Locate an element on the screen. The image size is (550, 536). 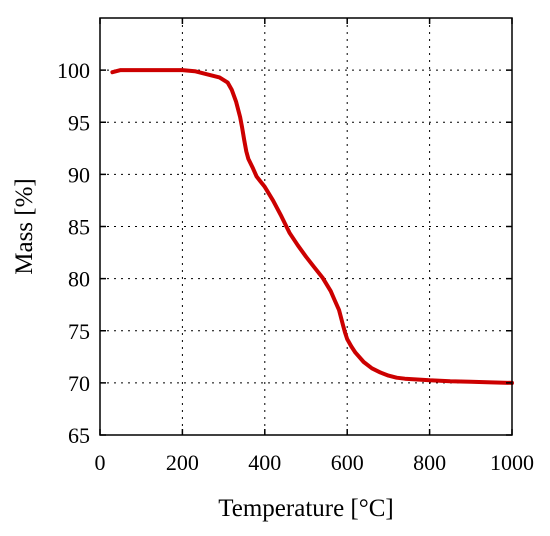
x-tick-label: 600 is located at coordinates (347, 462).